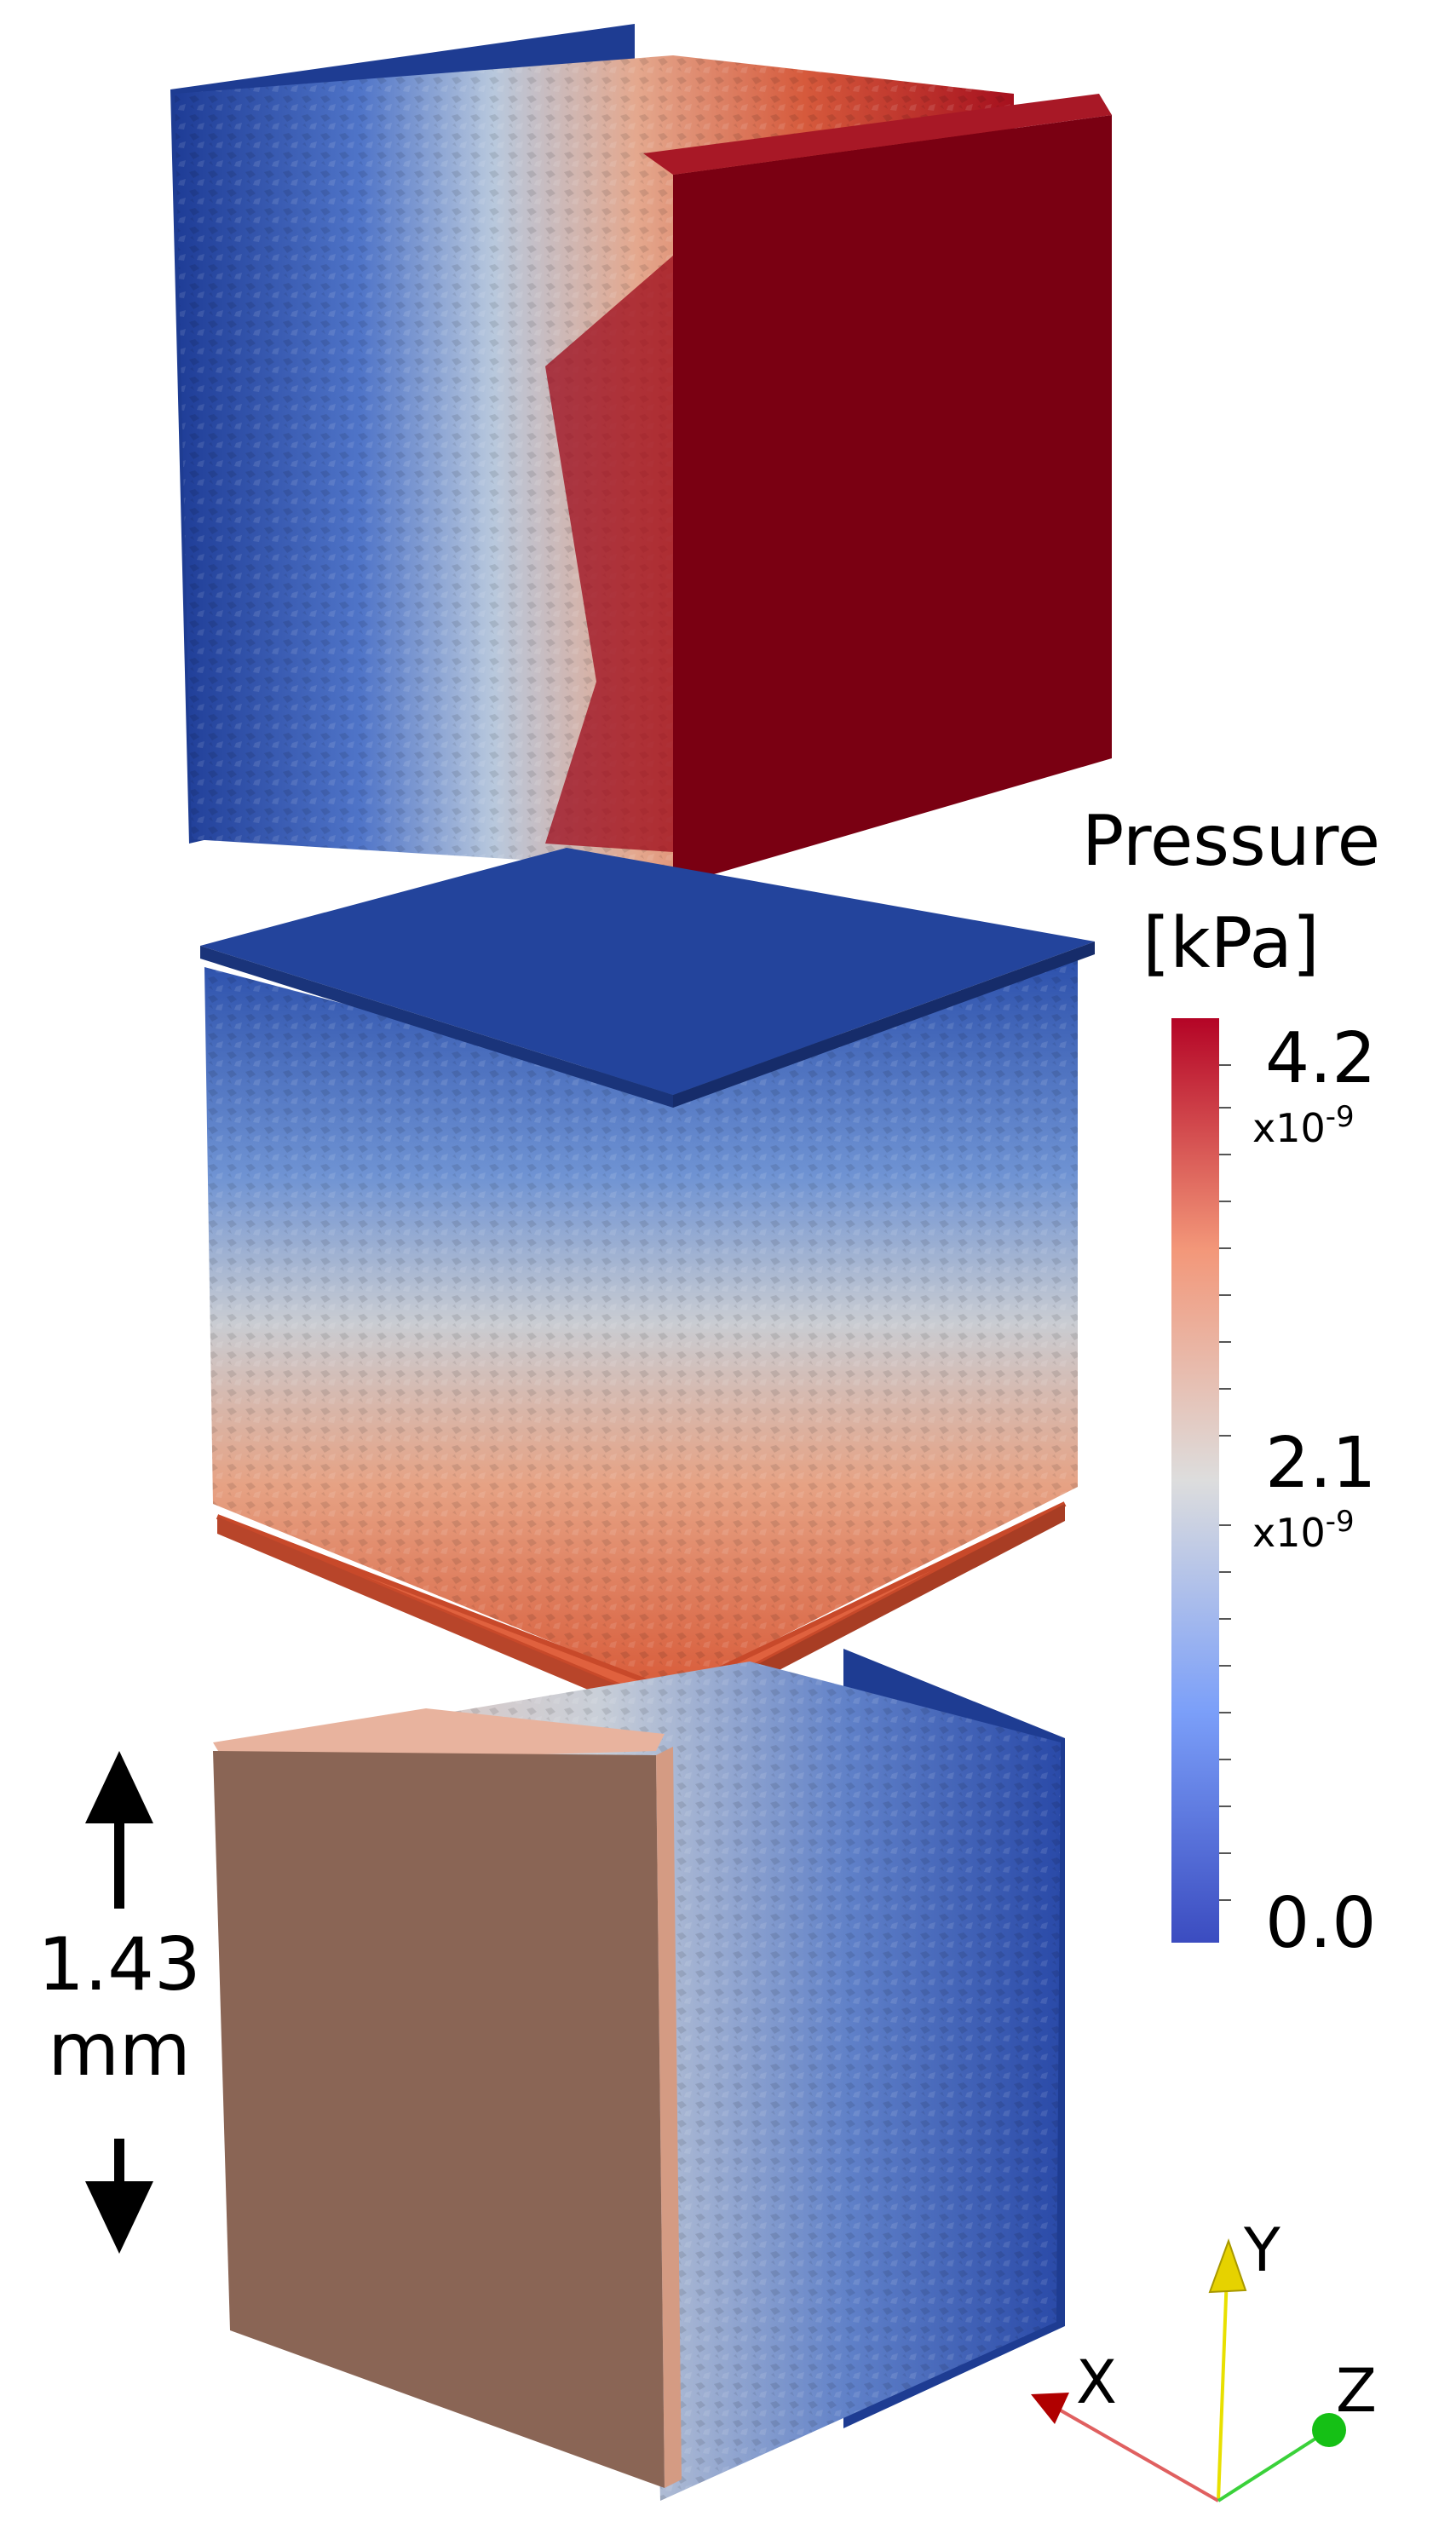 The height and width of the screenshot is (2534, 1456). I want to click on color-legend: Pressure [kPa] 4.2 x10-9 2.1 x10-9, so click(1231, 1382).